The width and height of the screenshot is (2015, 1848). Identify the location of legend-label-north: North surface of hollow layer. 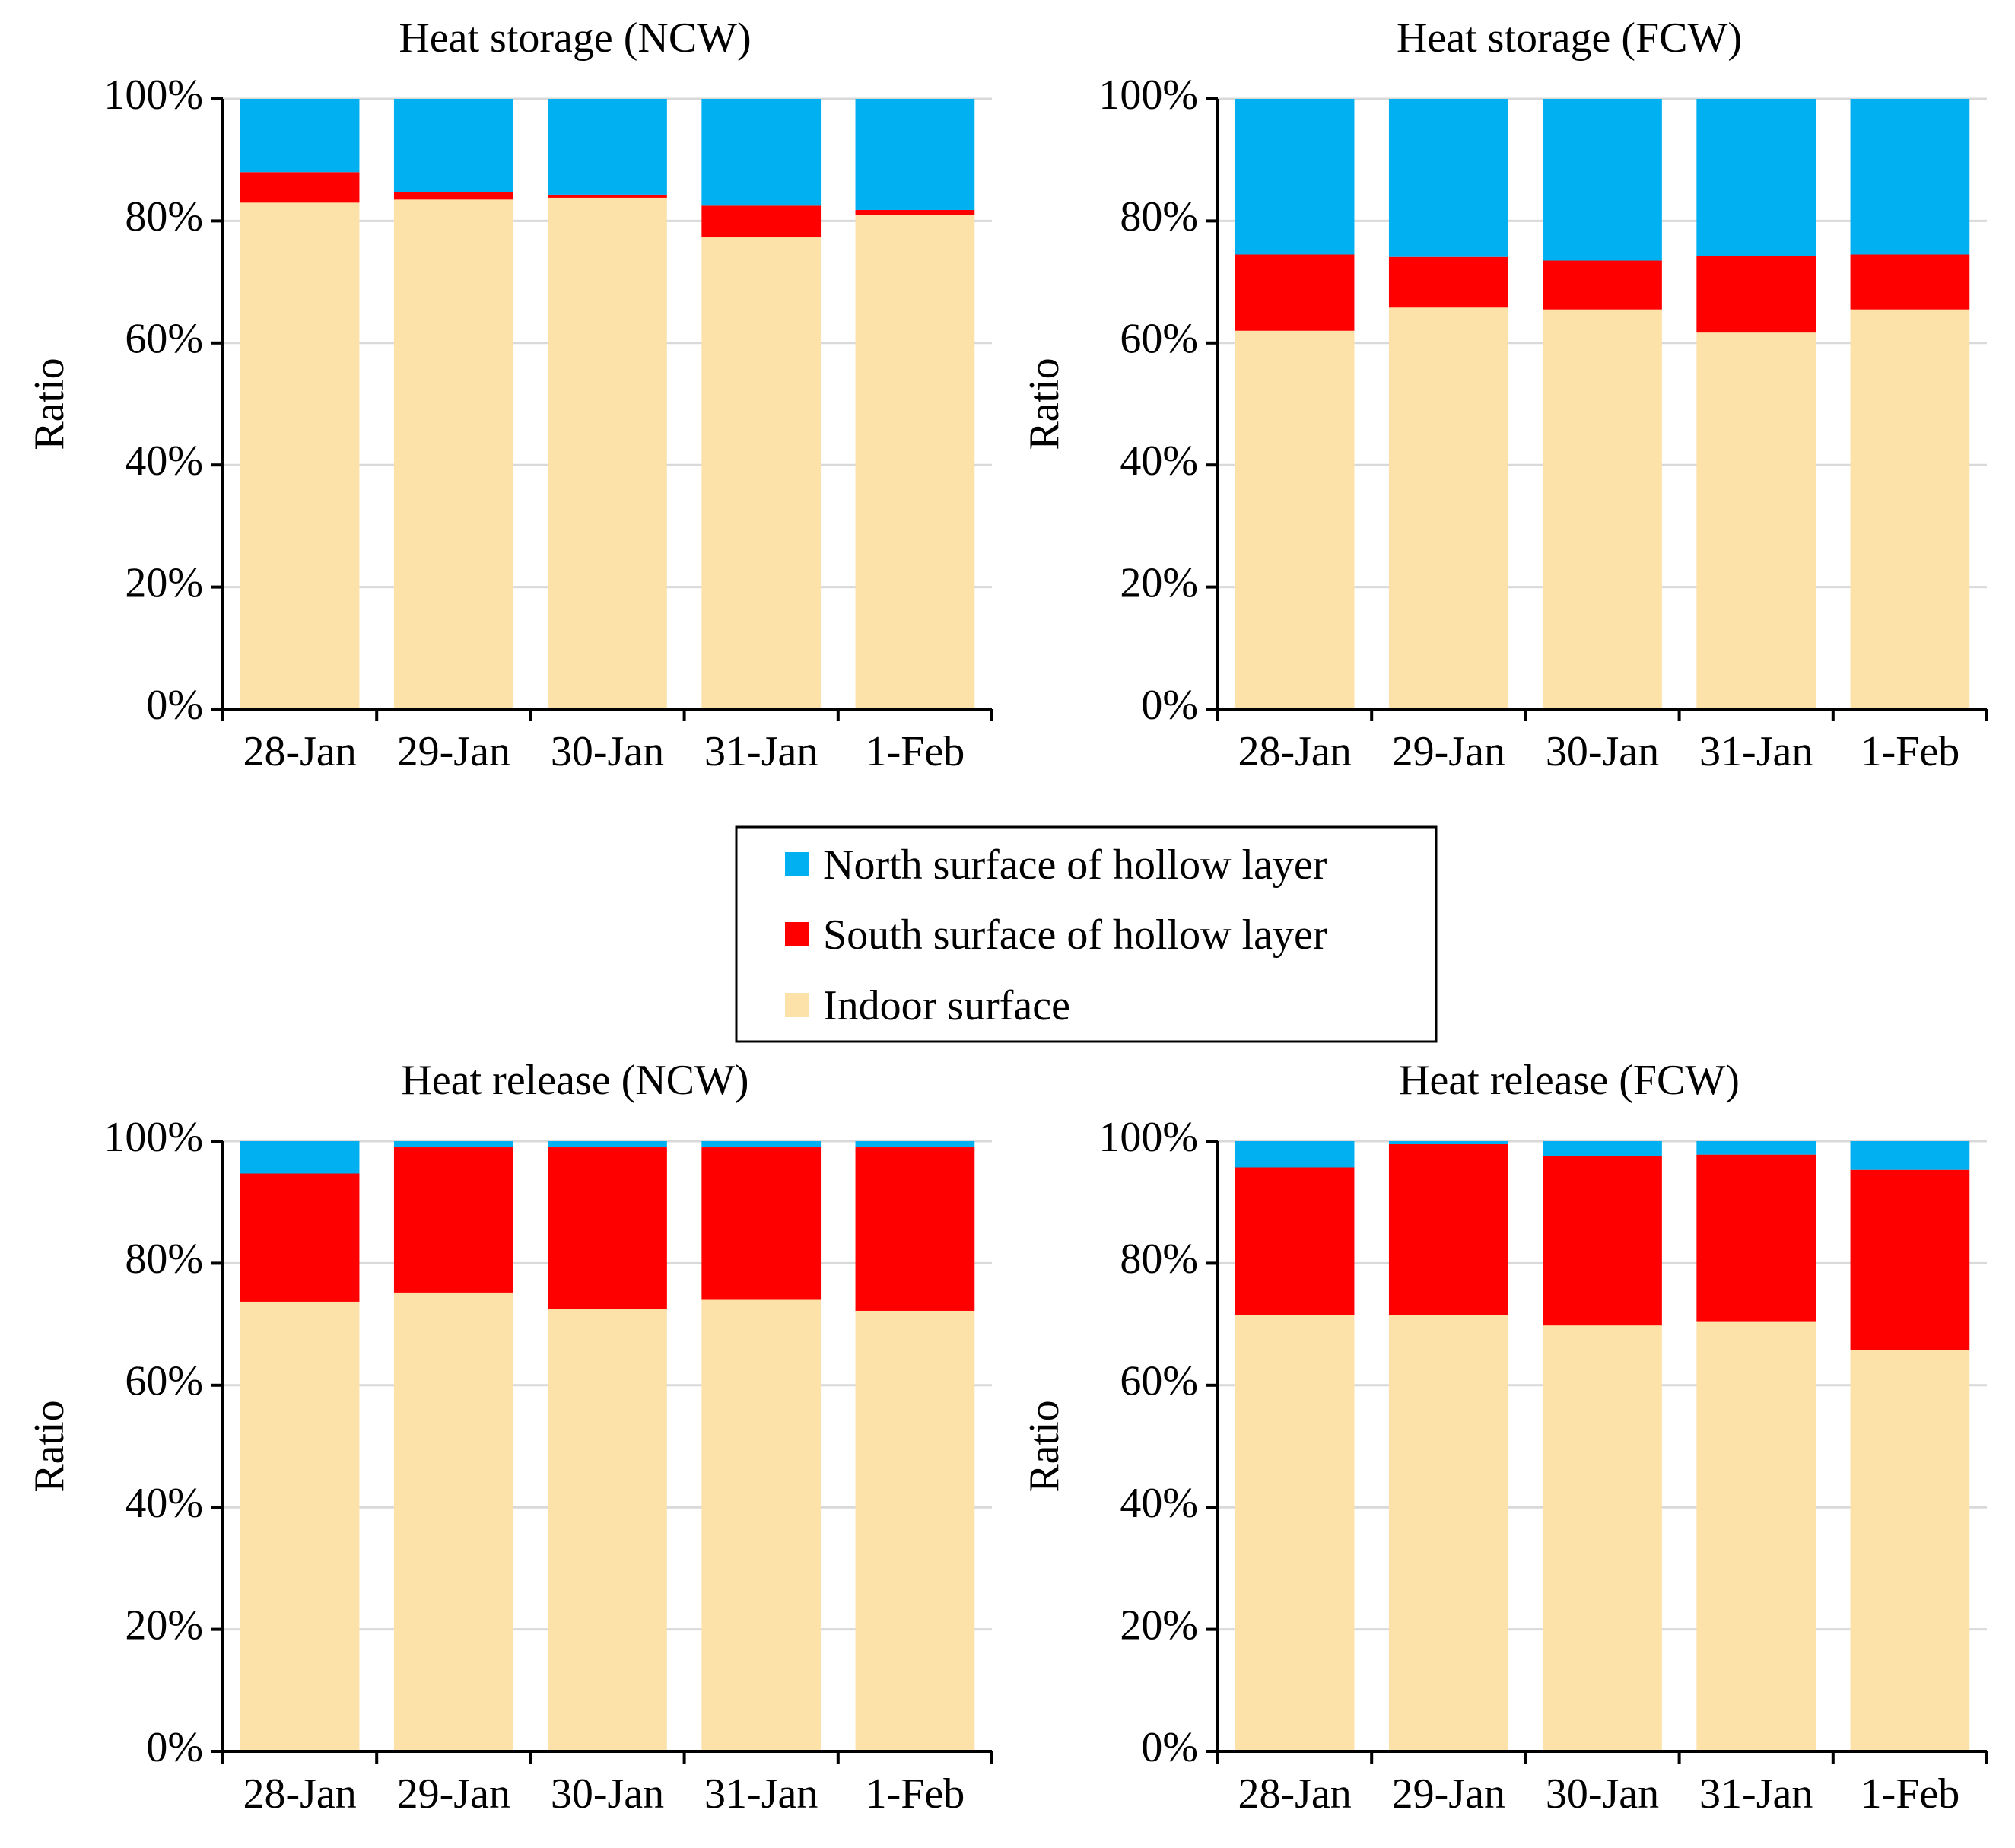
(1075, 865).